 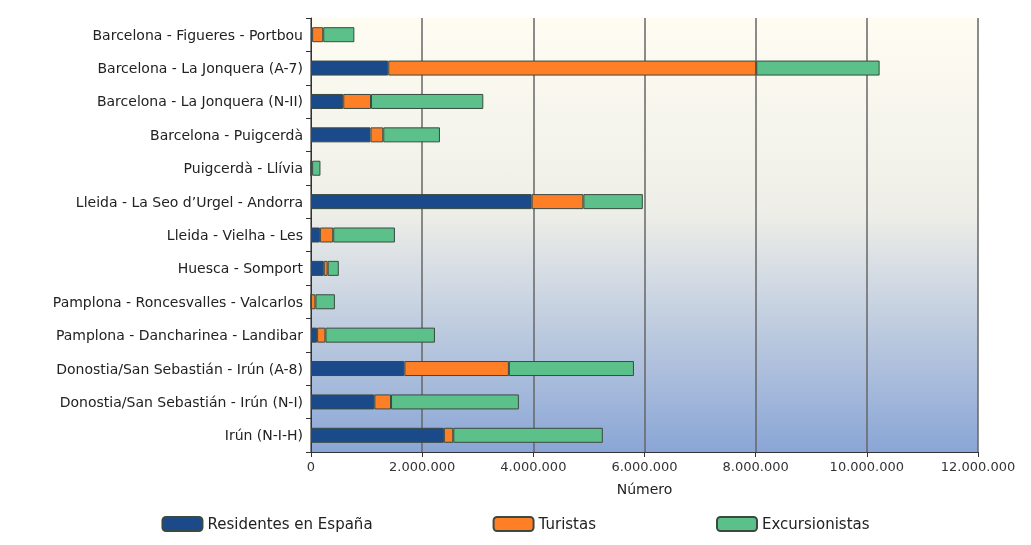 I want to click on y-tick-label: Barcelona - La Jonquera (N-II), so click(x=199, y=101).